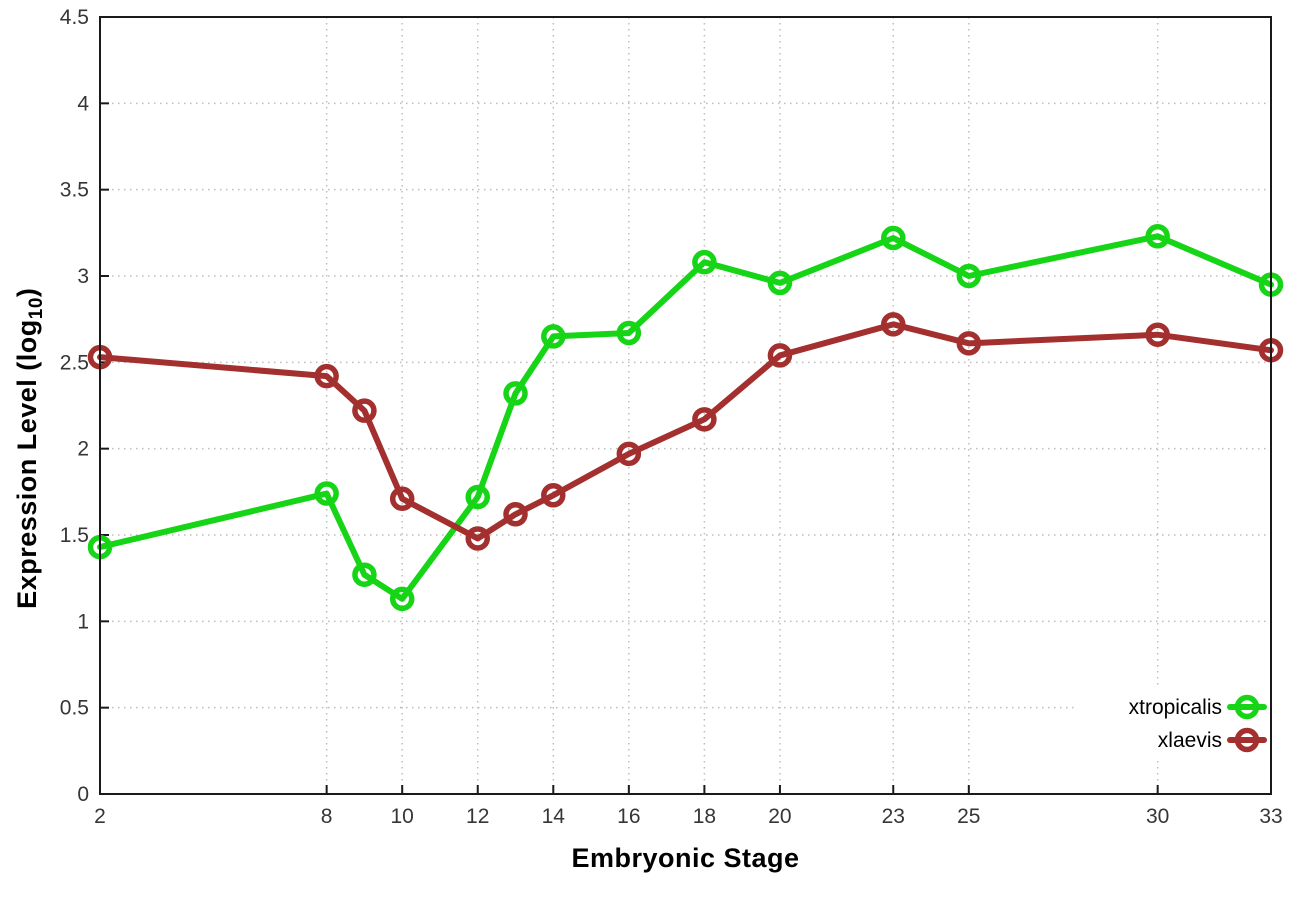  I want to click on y-axis-title-end: ), so click(26, 292).